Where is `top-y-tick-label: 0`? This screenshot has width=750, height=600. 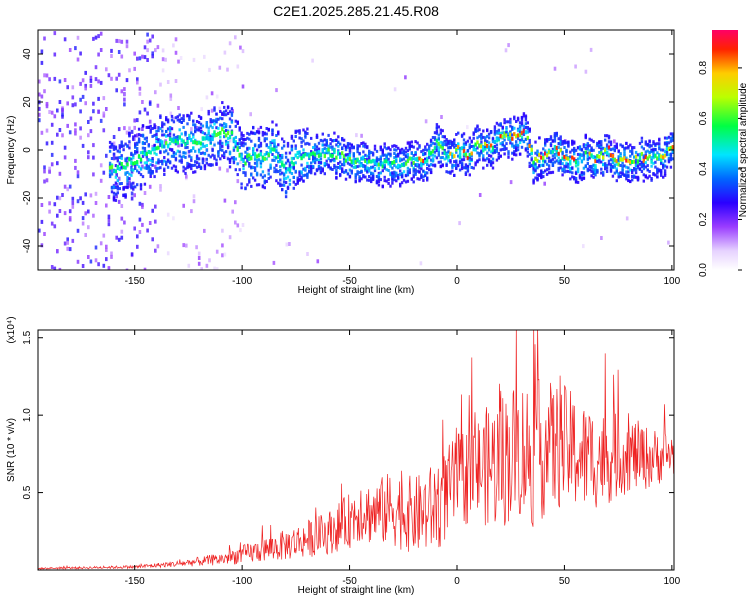
top-y-tick-label: 0 is located at coordinates (27, 150).